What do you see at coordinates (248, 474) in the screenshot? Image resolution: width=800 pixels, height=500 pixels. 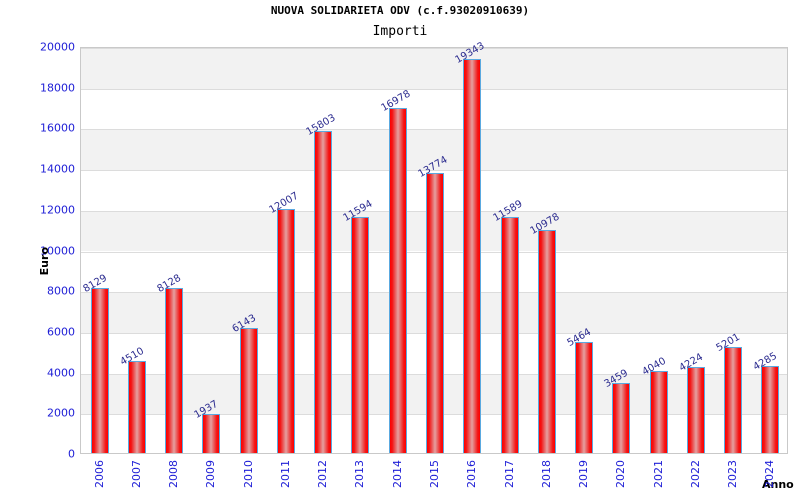 I see `x-tick-label: 2010` at bounding box center [248, 474].